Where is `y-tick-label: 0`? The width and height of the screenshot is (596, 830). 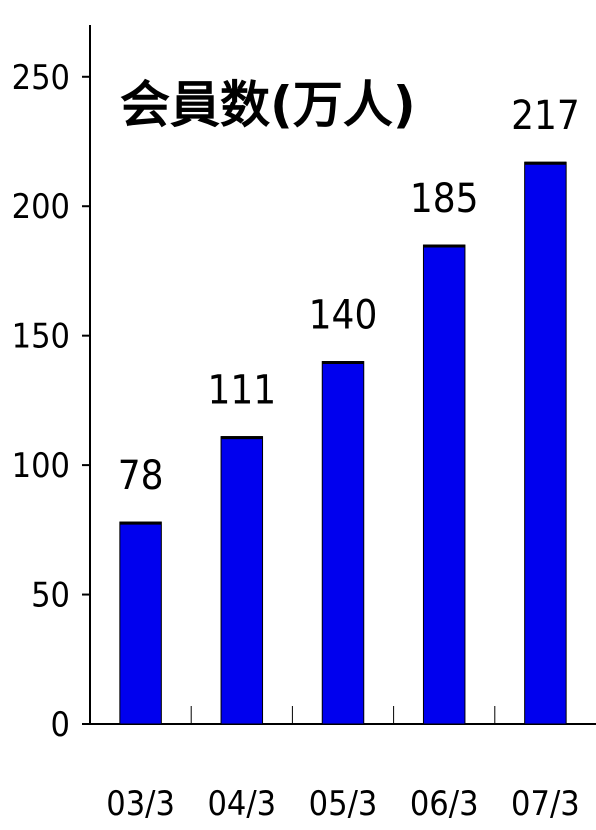
y-tick-label: 0 is located at coordinates (60, 725).